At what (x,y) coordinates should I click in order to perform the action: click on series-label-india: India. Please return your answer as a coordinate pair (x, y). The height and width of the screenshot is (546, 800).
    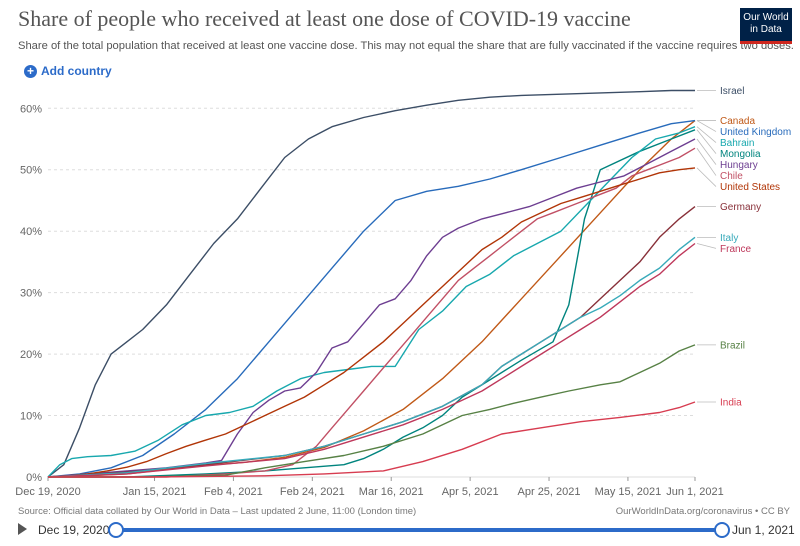
    Looking at the image, I should click on (731, 403).